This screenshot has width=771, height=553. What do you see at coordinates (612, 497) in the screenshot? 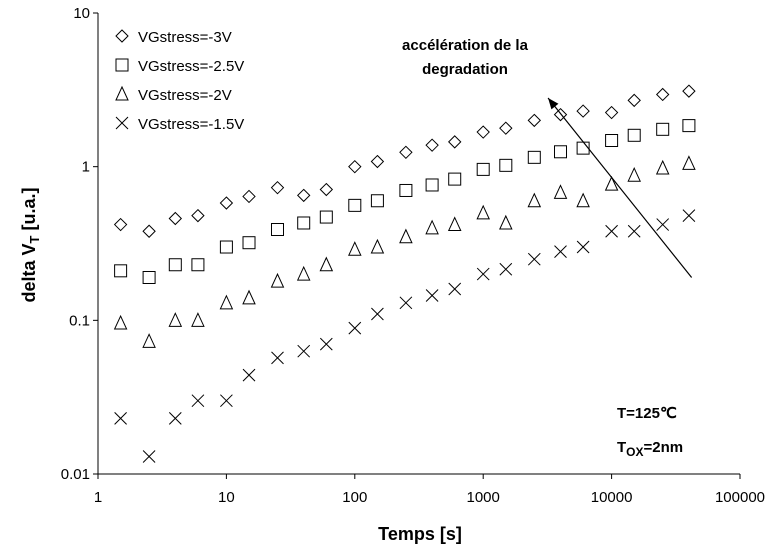
I see `x-tick-label: 10000` at bounding box center [612, 497].